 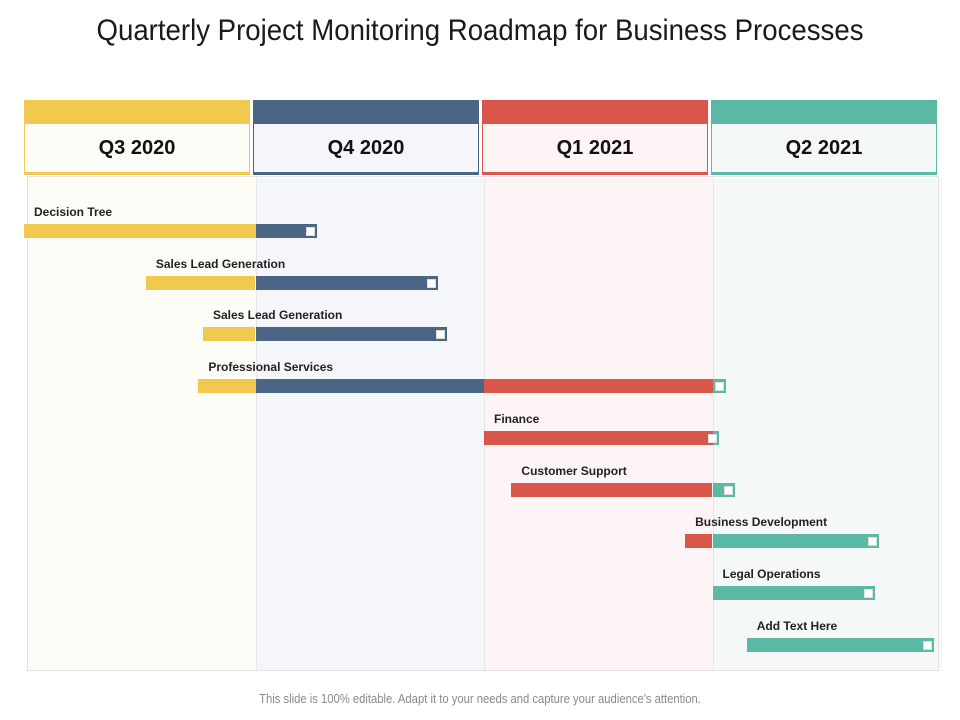 I want to click on quarter-header: Q3 2020, so click(x=137, y=137).